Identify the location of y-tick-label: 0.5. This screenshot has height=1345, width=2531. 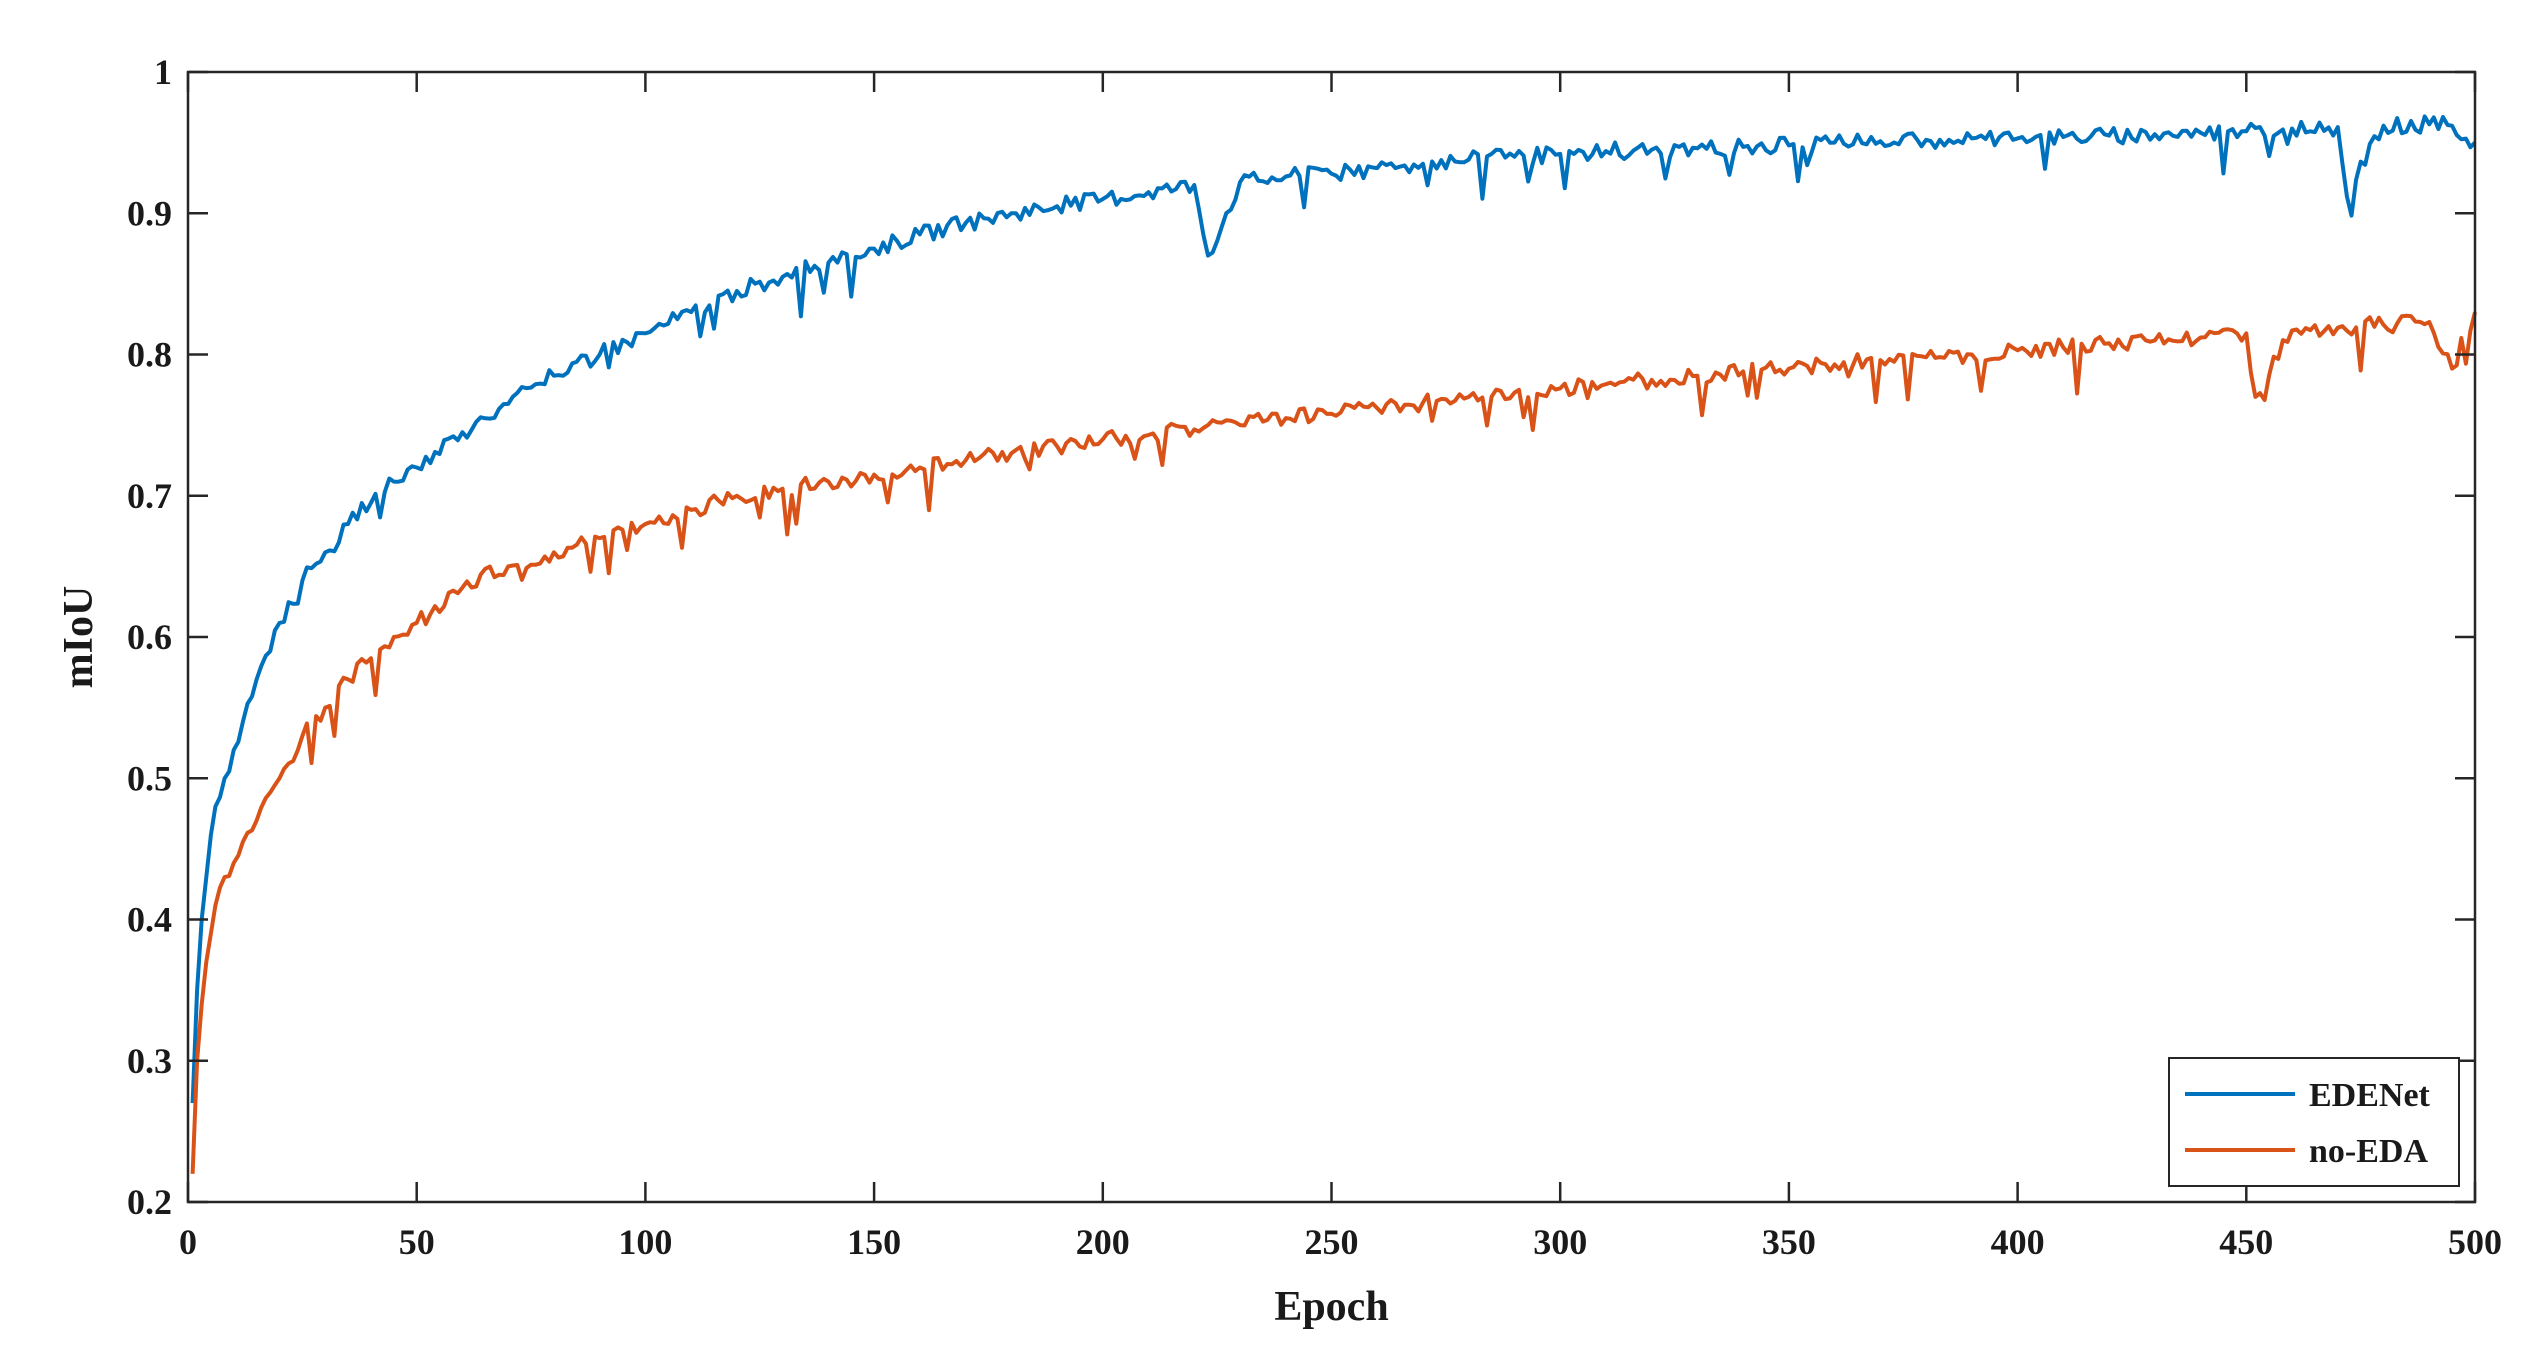
(149, 778).